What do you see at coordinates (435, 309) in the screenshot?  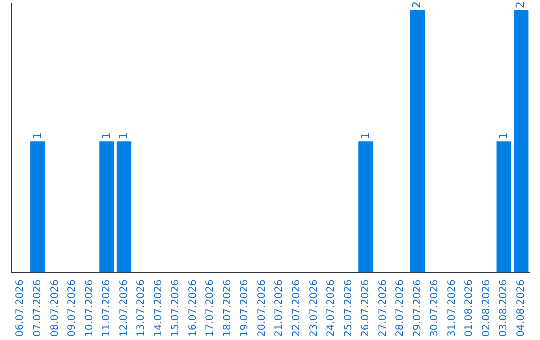 I see `x-tick-label: 30.07.2026` at bounding box center [435, 309].